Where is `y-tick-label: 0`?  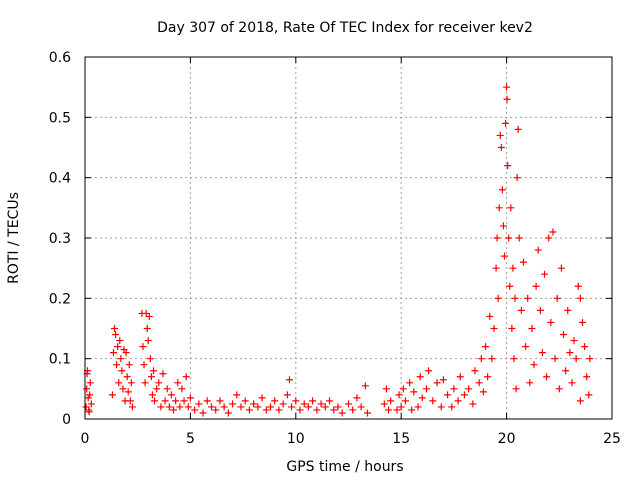
y-tick-label: 0 is located at coordinates (66, 420).